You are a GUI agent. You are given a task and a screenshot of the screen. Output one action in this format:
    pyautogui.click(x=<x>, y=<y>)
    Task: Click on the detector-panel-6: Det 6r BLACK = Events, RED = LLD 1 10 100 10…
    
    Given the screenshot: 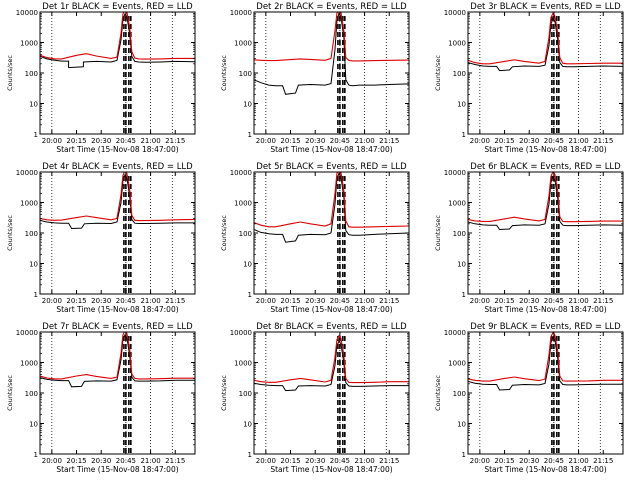 What is the action you would take?
    pyautogui.click(x=529, y=238)
    